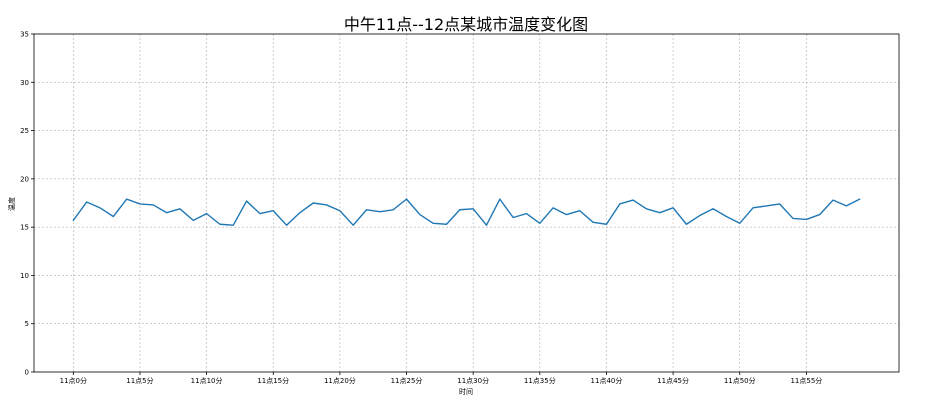 This screenshot has height=404, width=947. What do you see at coordinates (24, 228) in the screenshot?
I see `y-tick-label: 15` at bounding box center [24, 228].